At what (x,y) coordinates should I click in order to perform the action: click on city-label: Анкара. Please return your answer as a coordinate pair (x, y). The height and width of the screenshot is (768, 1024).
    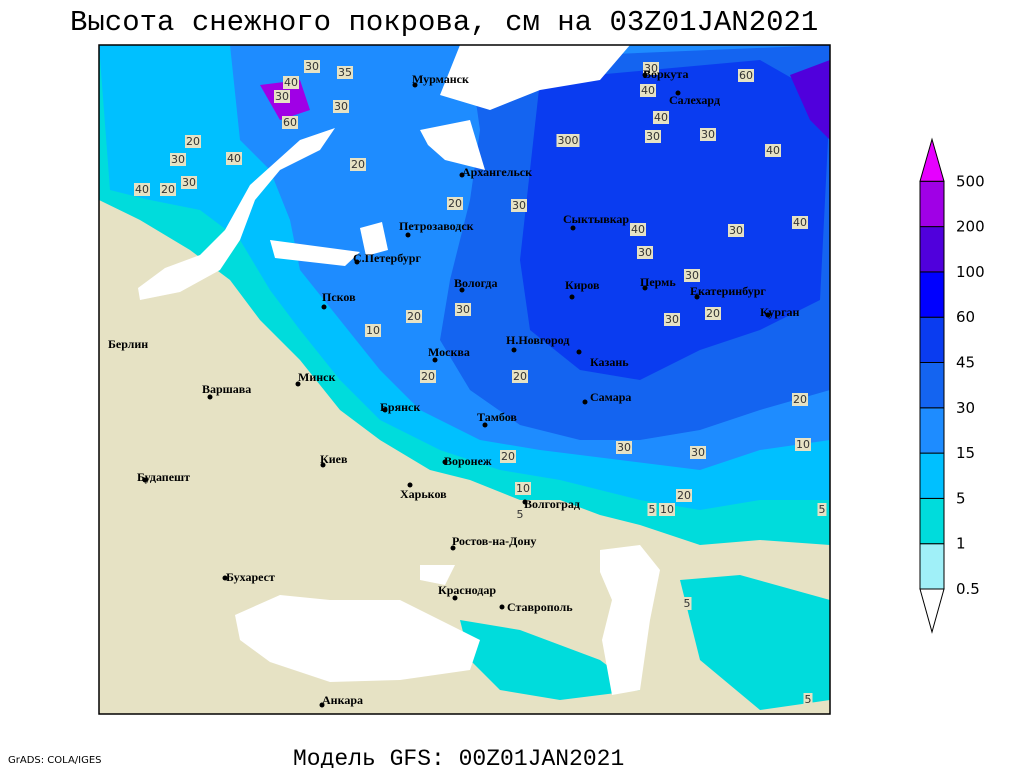
    Looking at the image, I should click on (342, 700).